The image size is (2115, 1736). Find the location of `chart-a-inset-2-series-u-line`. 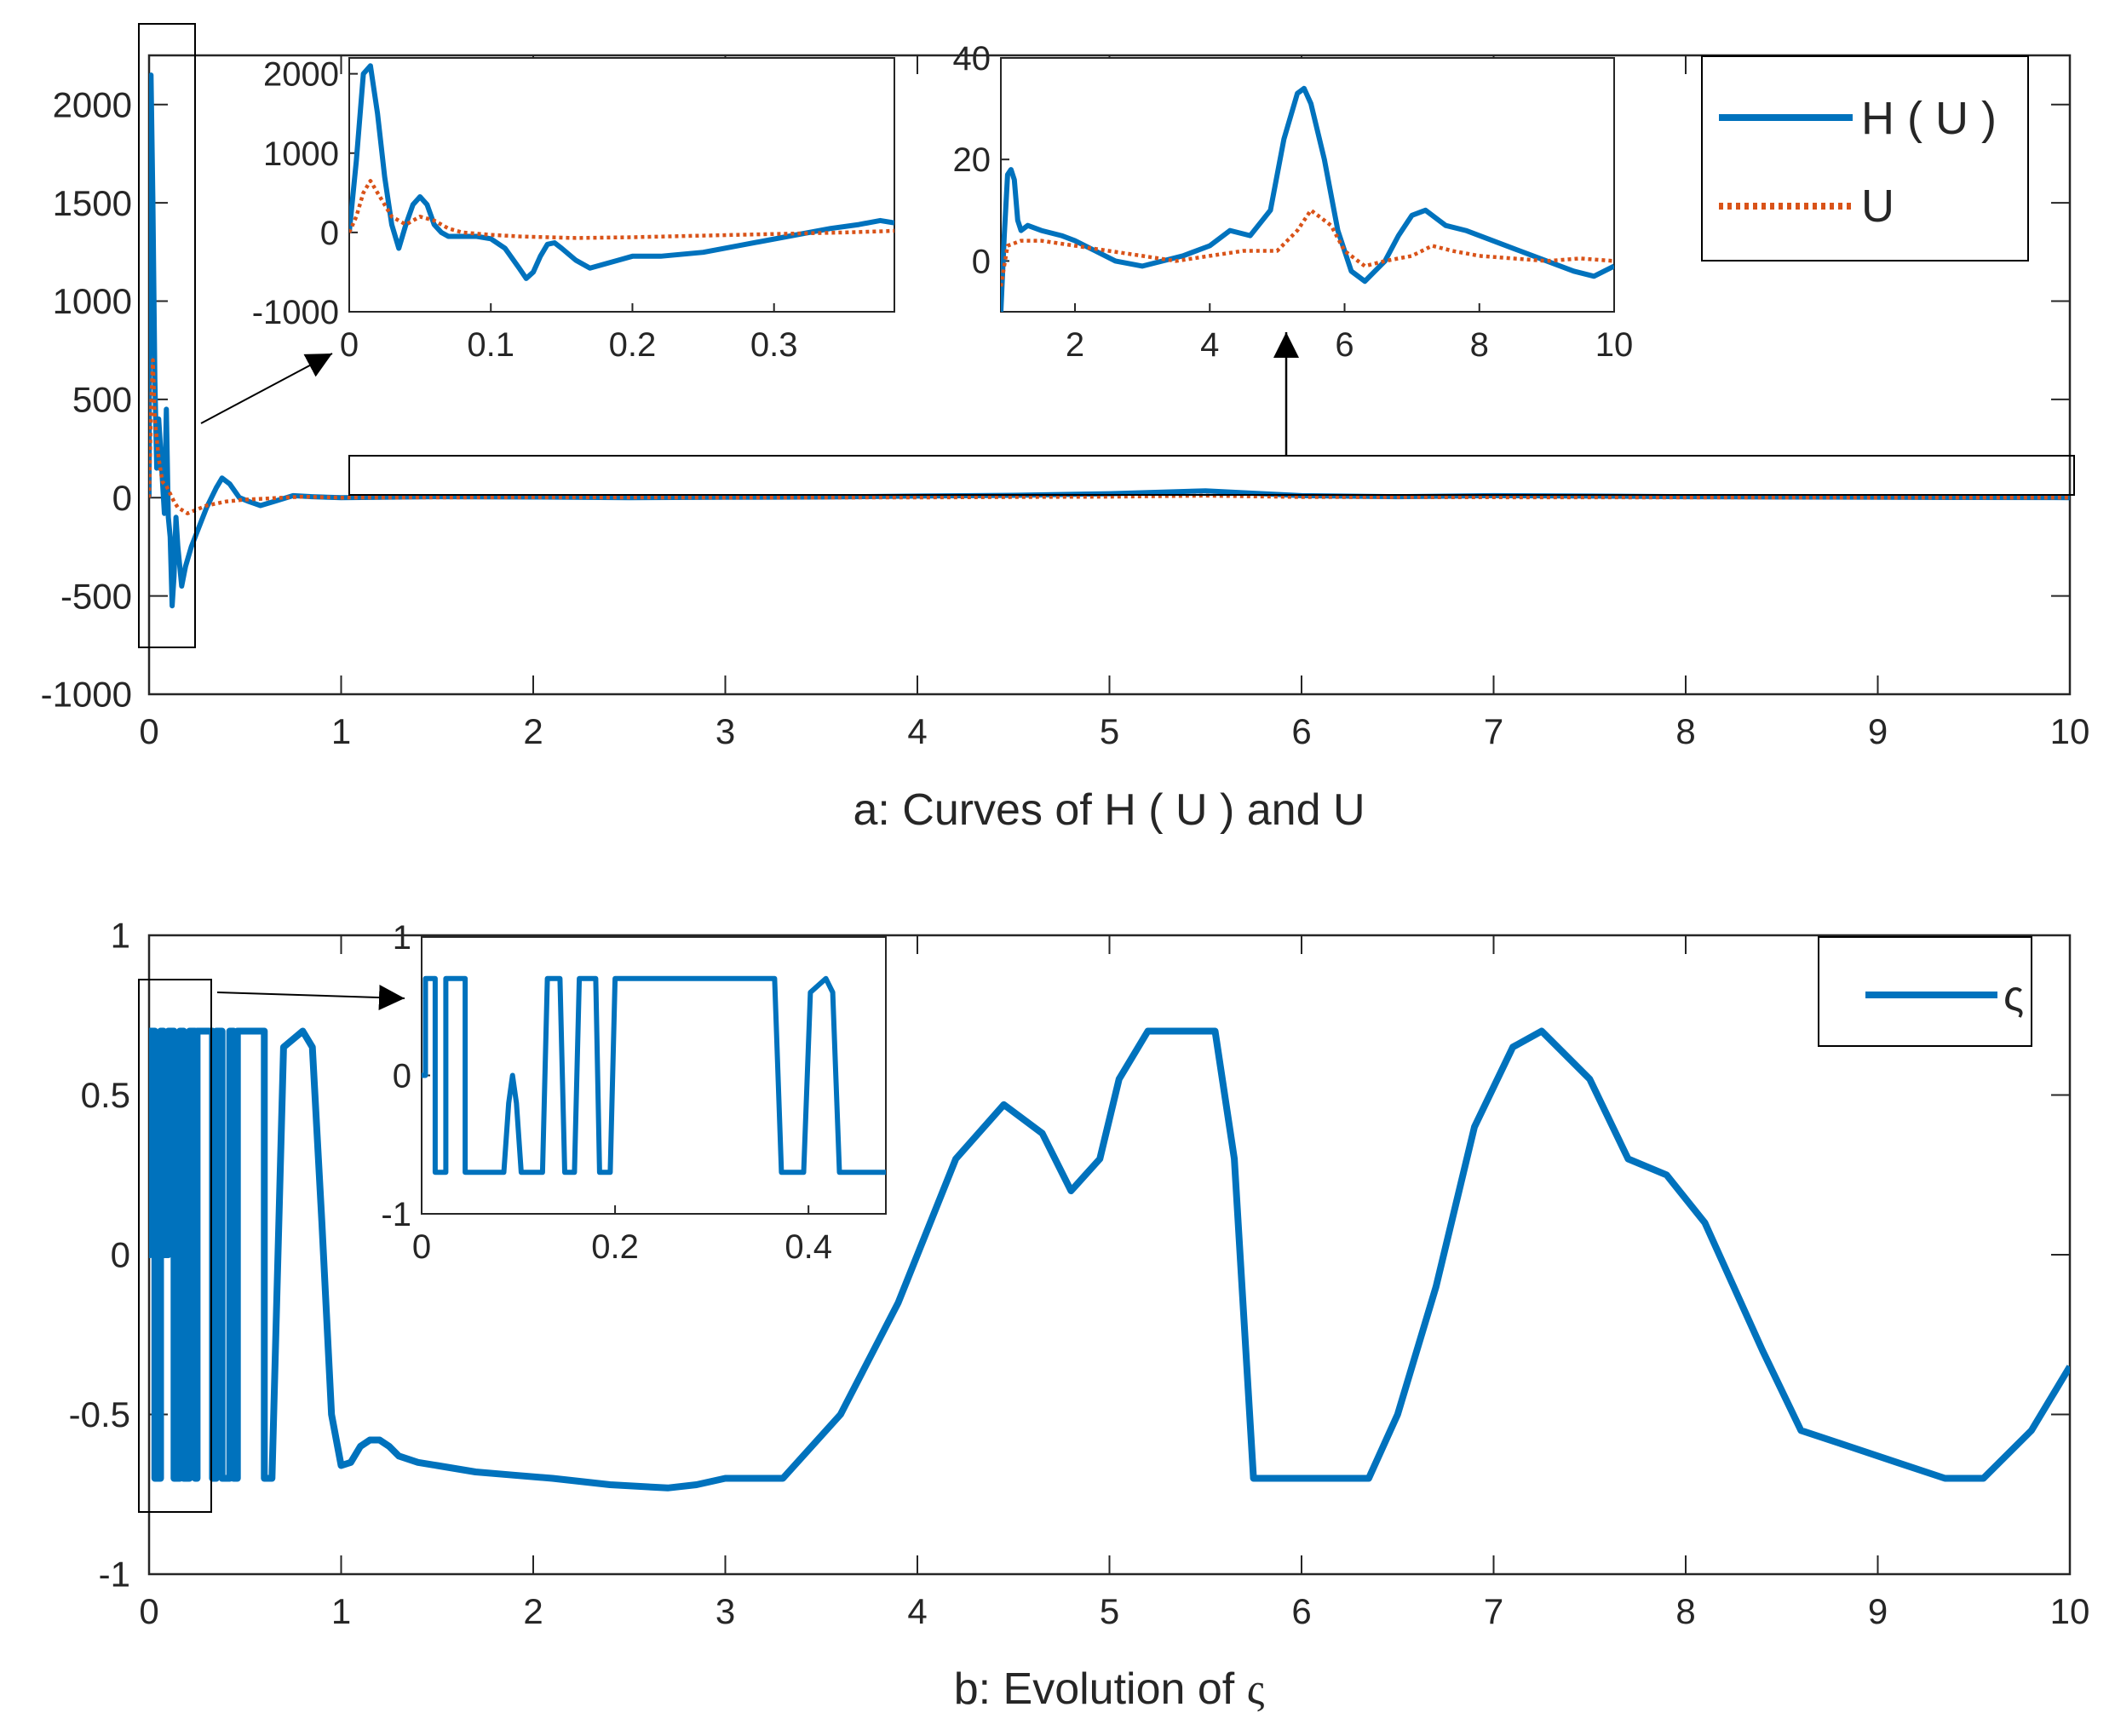

chart-a-inset-2-series-u-line is located at coordinates (1307, 247).